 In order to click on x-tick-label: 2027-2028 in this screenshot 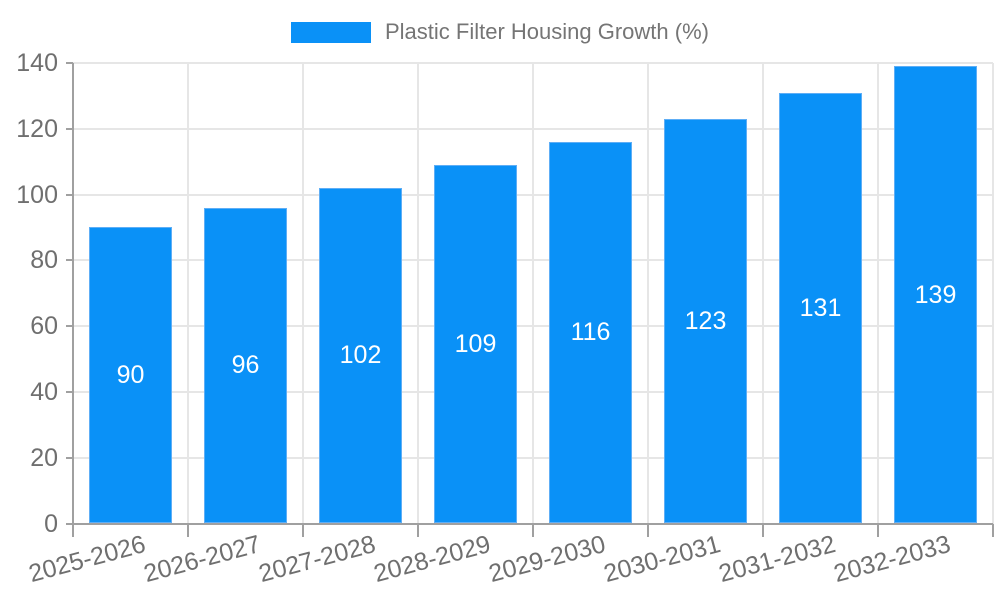, I will do `click(317, 559)`.